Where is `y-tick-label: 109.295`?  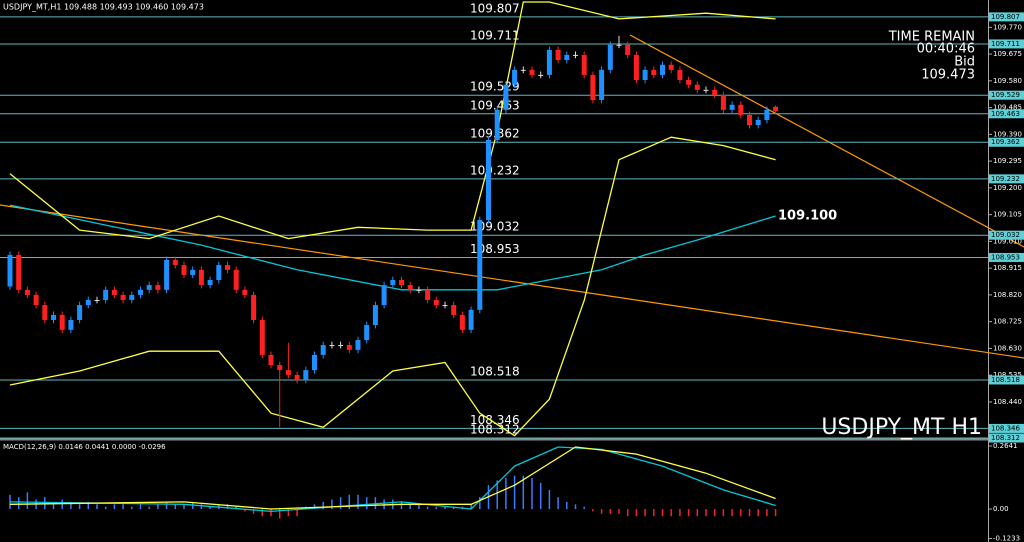 y-tick-label: 109.295 is located at coordinates (1007, 161).